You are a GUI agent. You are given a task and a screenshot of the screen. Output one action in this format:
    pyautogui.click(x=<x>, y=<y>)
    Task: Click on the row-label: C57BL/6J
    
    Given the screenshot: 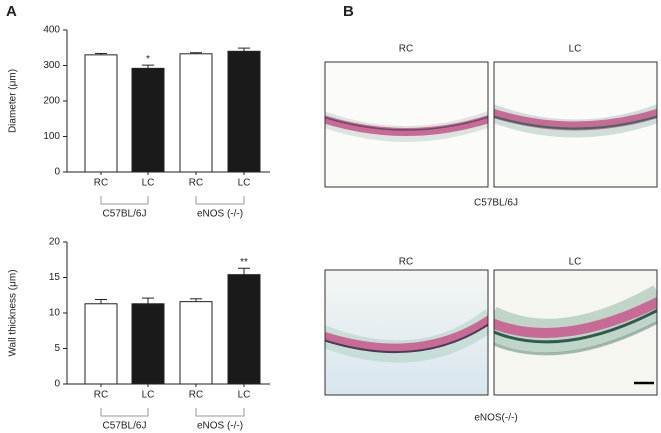 What is the action you would take?
    pyautogui.click(x=496, y=203)
    